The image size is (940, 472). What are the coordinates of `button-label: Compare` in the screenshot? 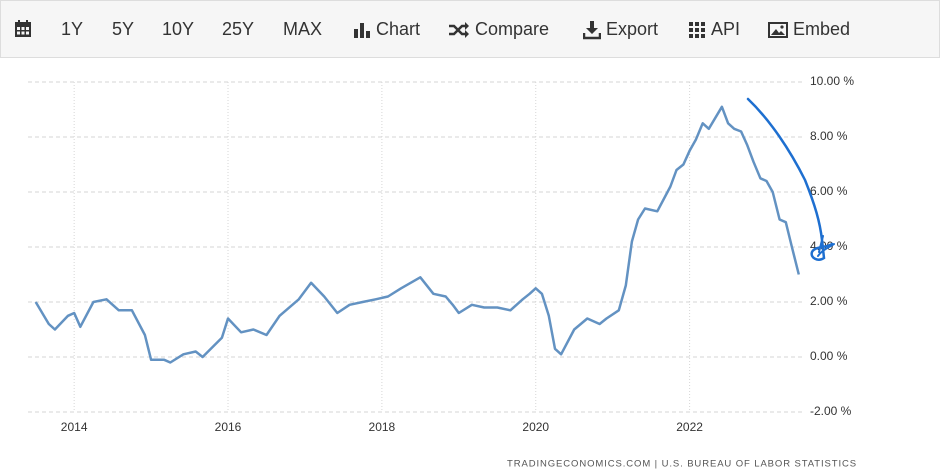 It's located at (512, 29).